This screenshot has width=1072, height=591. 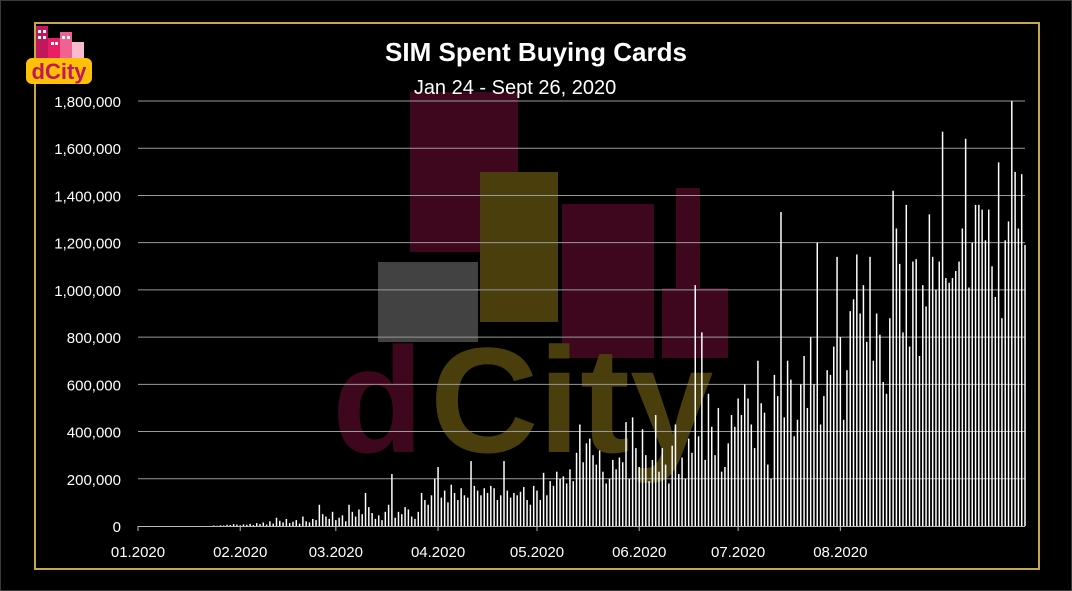 What do you see at coordinates (87, 291) in the screenshot?
I see `y-tick-label: 1,000,000` at bounding box center [87, 291].